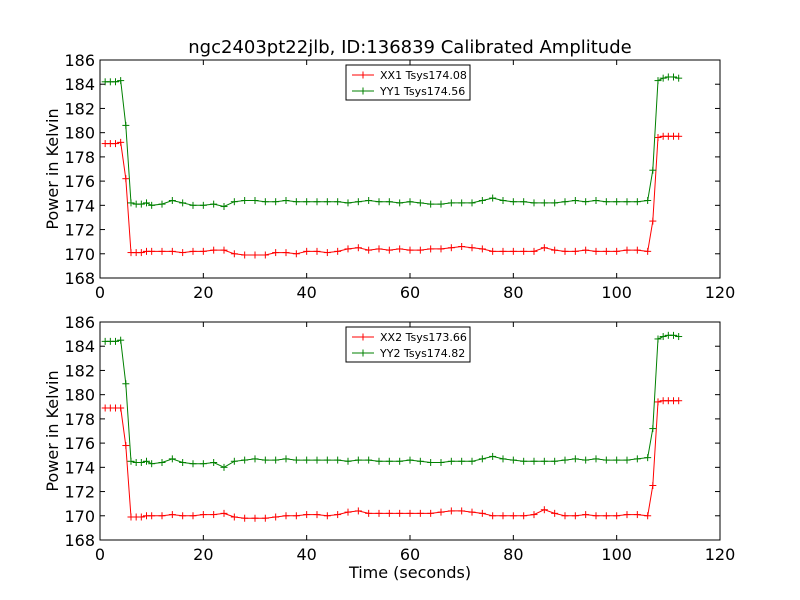  I want to click on legend: XX1 Tsys174.08 YY1 Tsys174.56, so click(408, 82).